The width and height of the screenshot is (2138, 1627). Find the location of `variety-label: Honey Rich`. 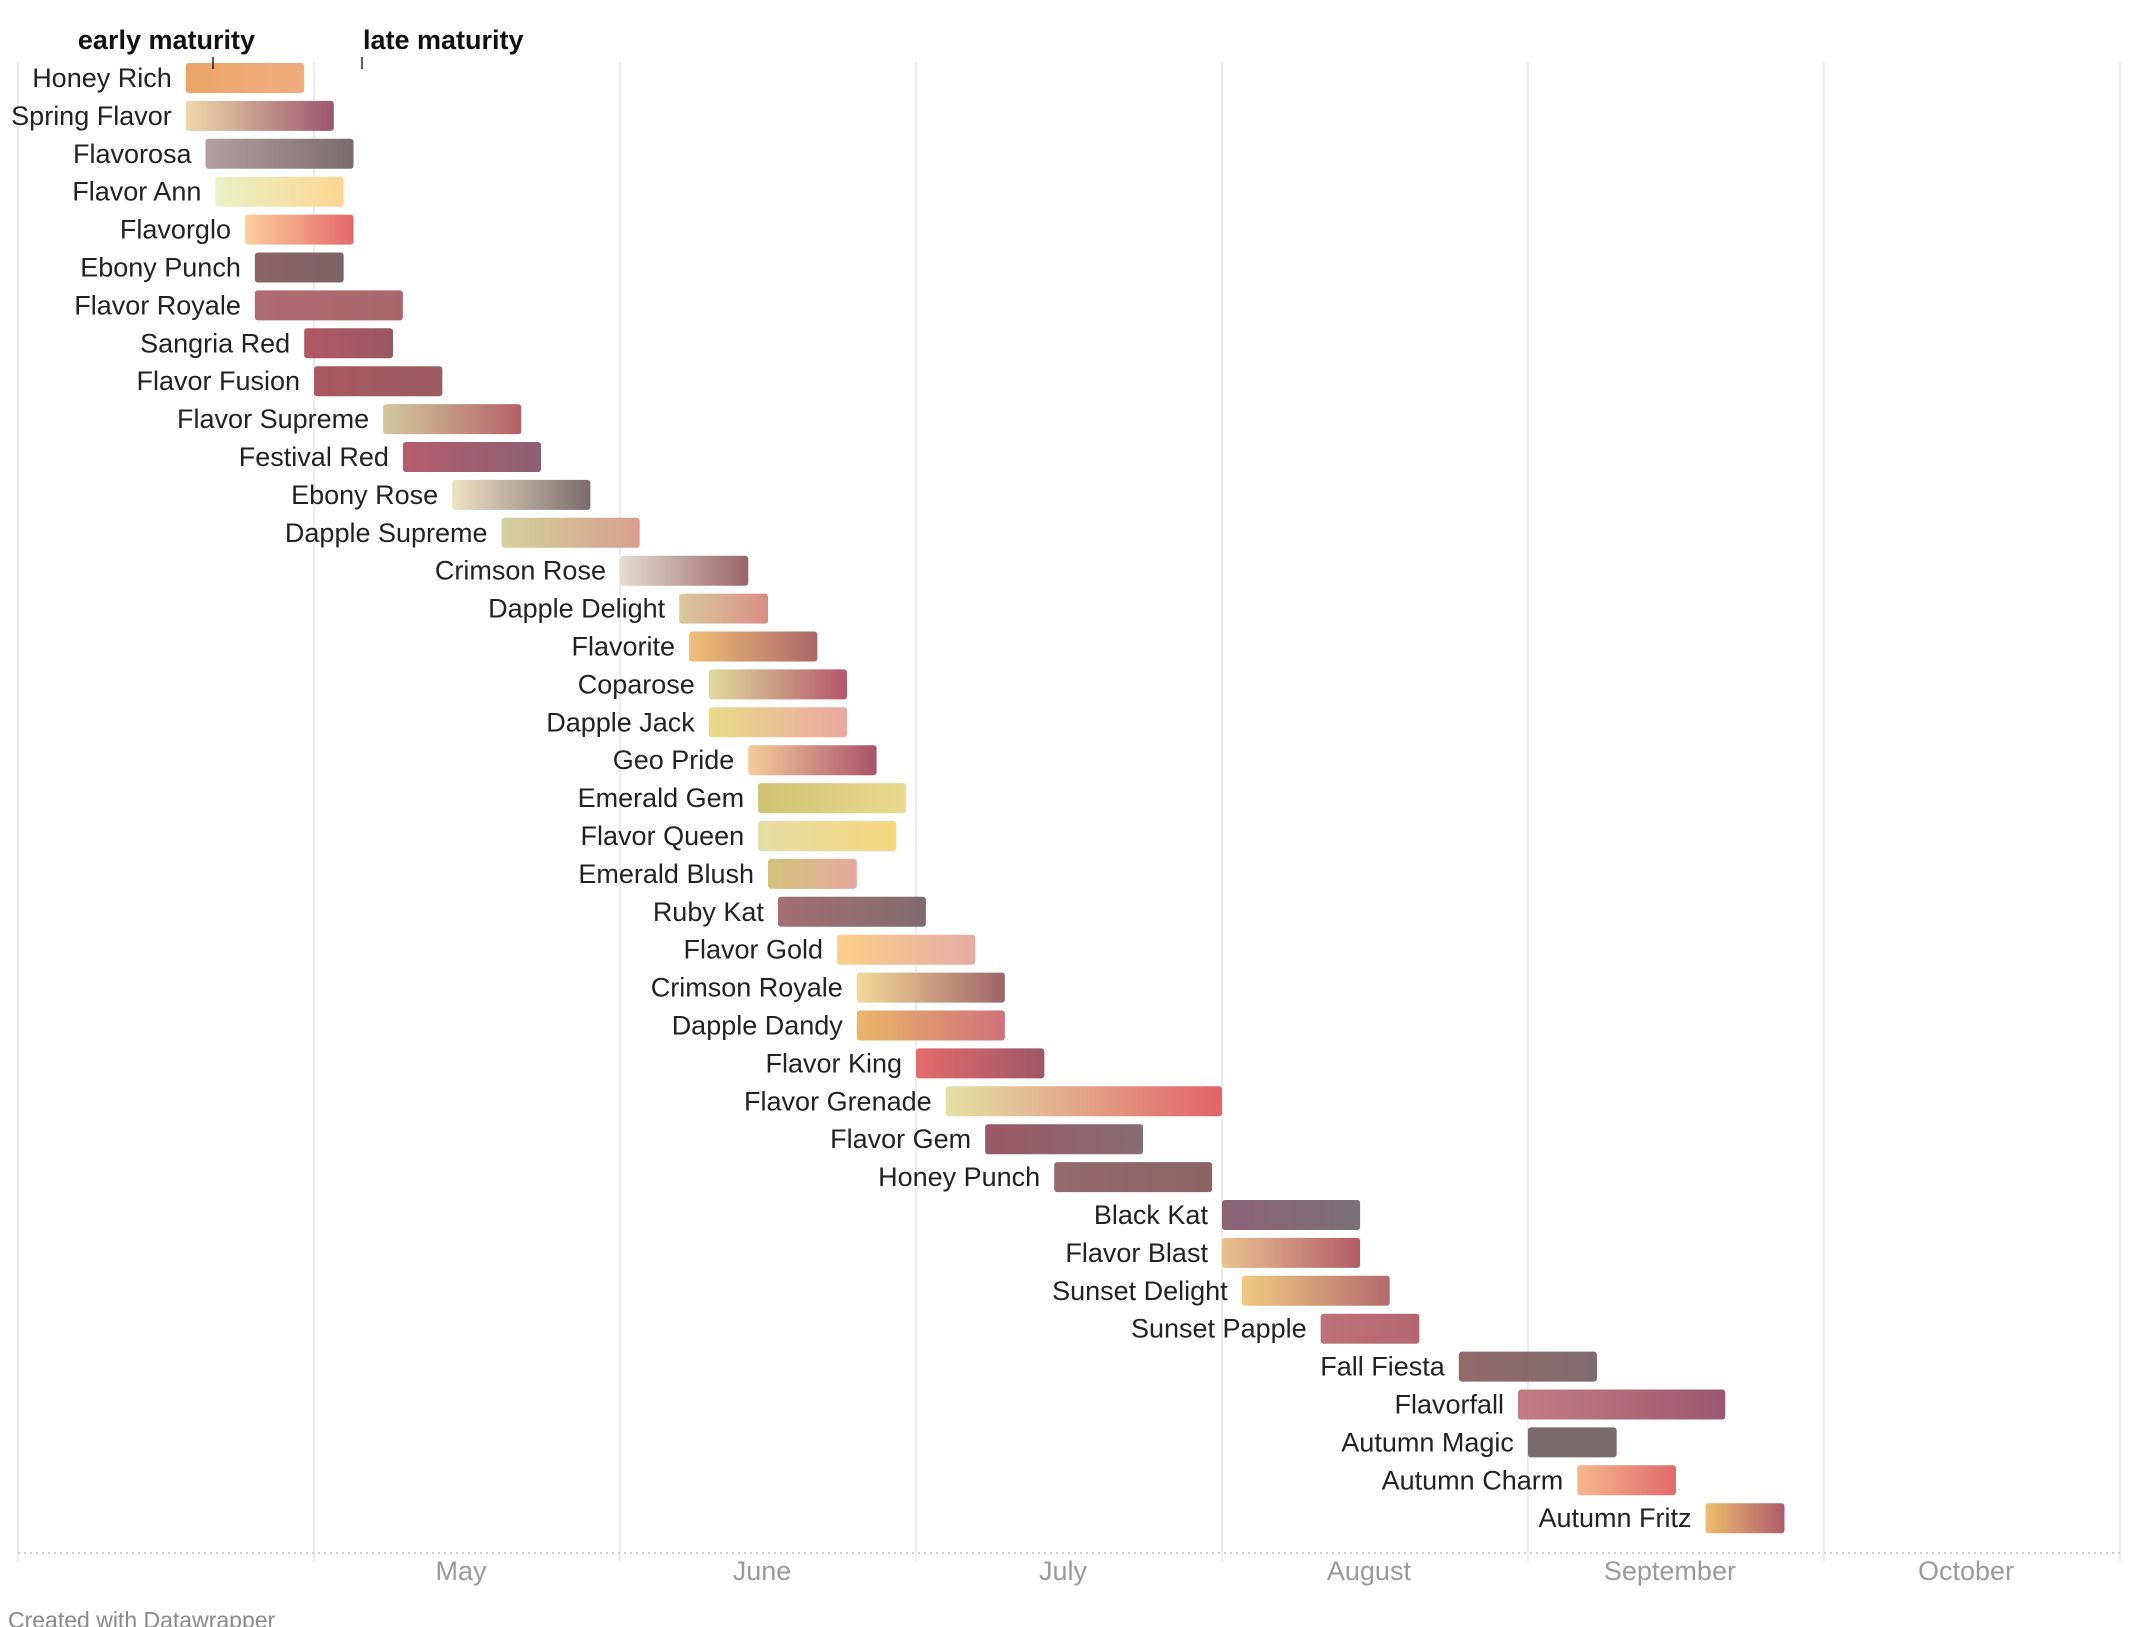

variety-label: Honey Rich is located at coordinates (102, 78).